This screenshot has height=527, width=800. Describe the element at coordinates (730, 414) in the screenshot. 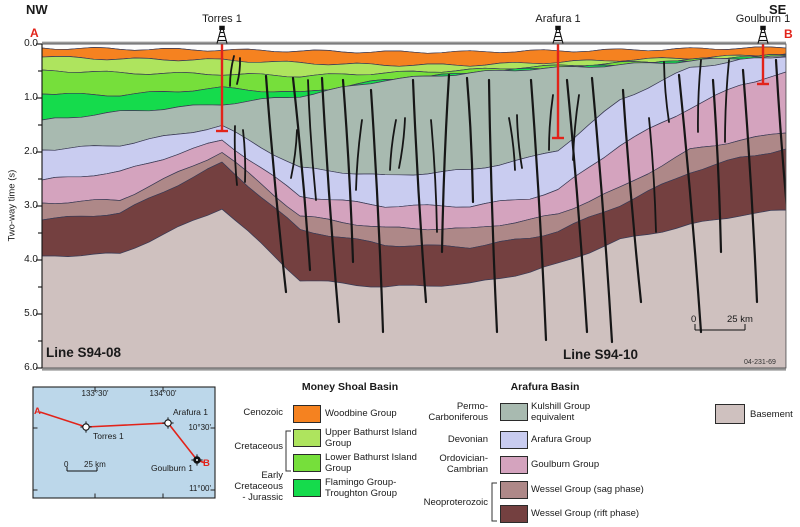

I see `legend-swatch-basement` at that location.